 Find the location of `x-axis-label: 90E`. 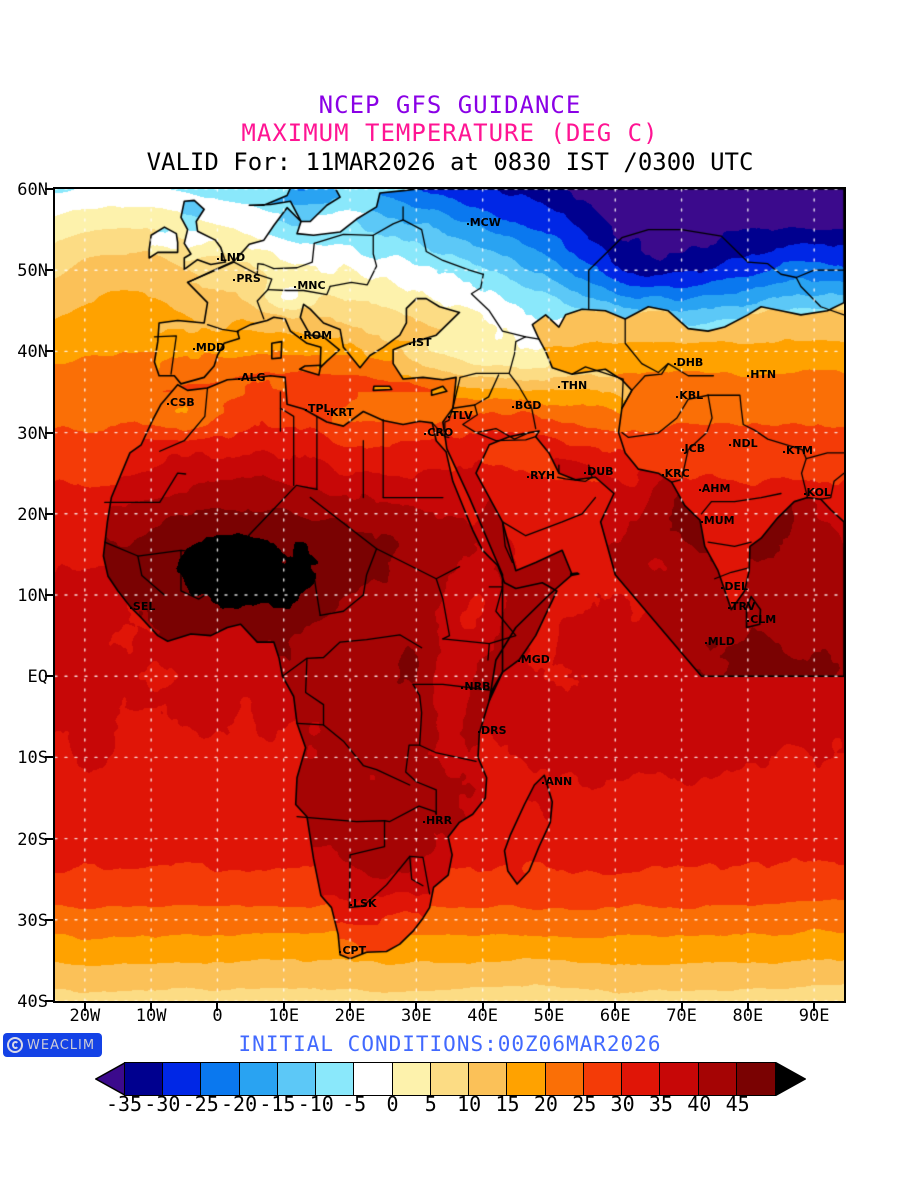

x-axis-label: 90E is located at coordinates (814, 1016).